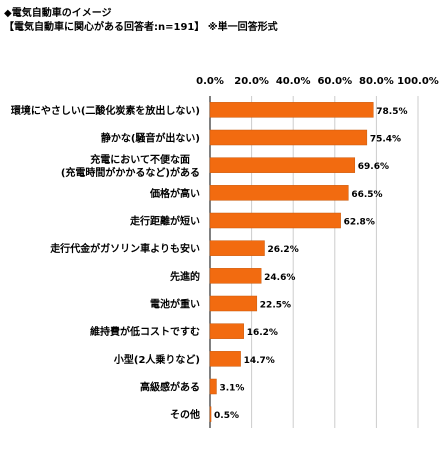 Image resolution: width=448 pixels, height=450 pixels. I want to click on x-tick-label: 0.0%, so click(210, 81).